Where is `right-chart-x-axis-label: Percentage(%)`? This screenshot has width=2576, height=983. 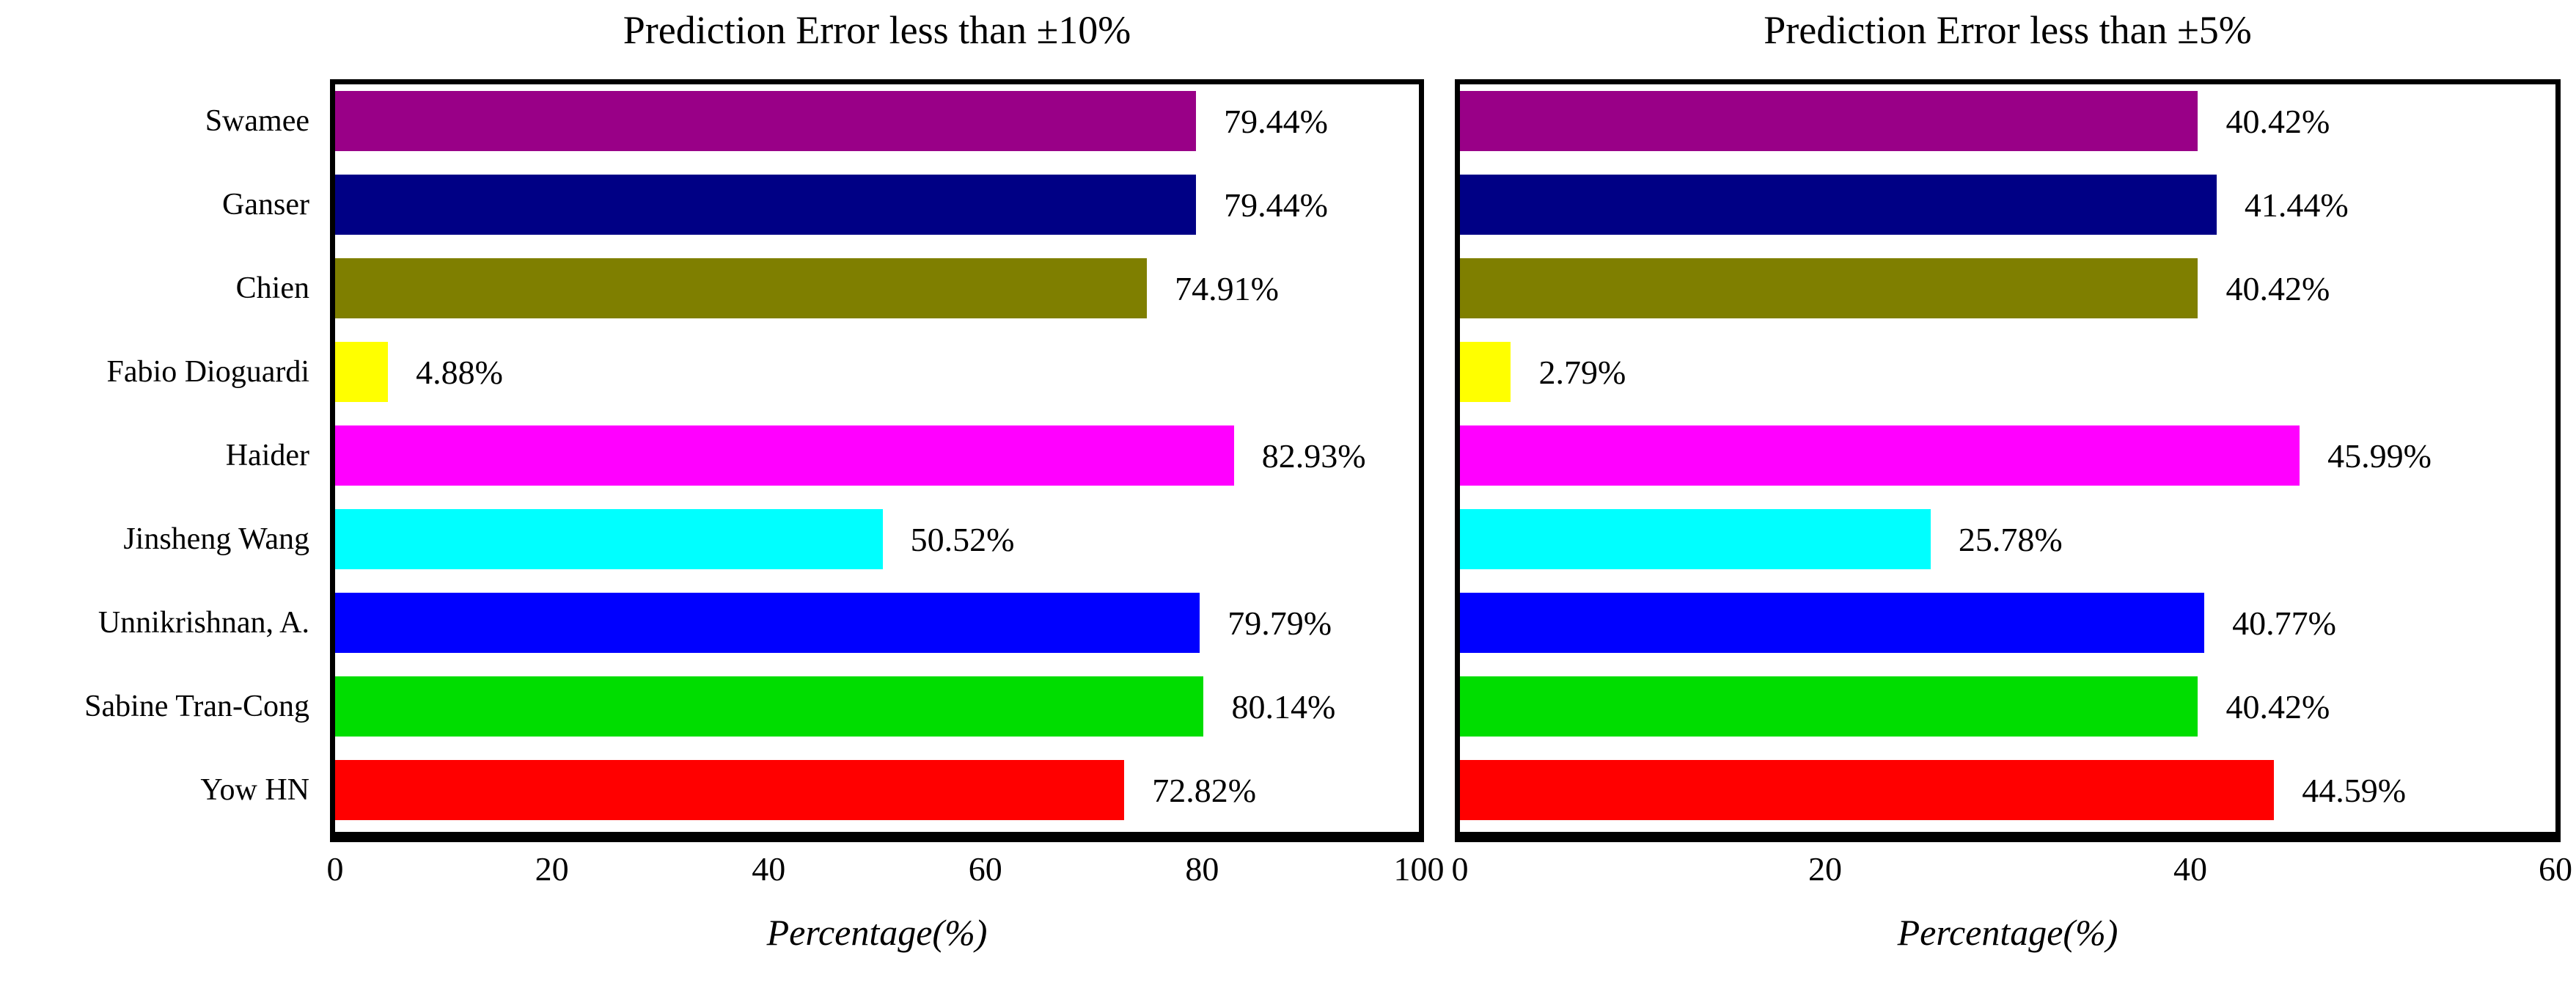
right-chart-x-axis-label: Percentage(%) is located at coordinates (2008, 932).